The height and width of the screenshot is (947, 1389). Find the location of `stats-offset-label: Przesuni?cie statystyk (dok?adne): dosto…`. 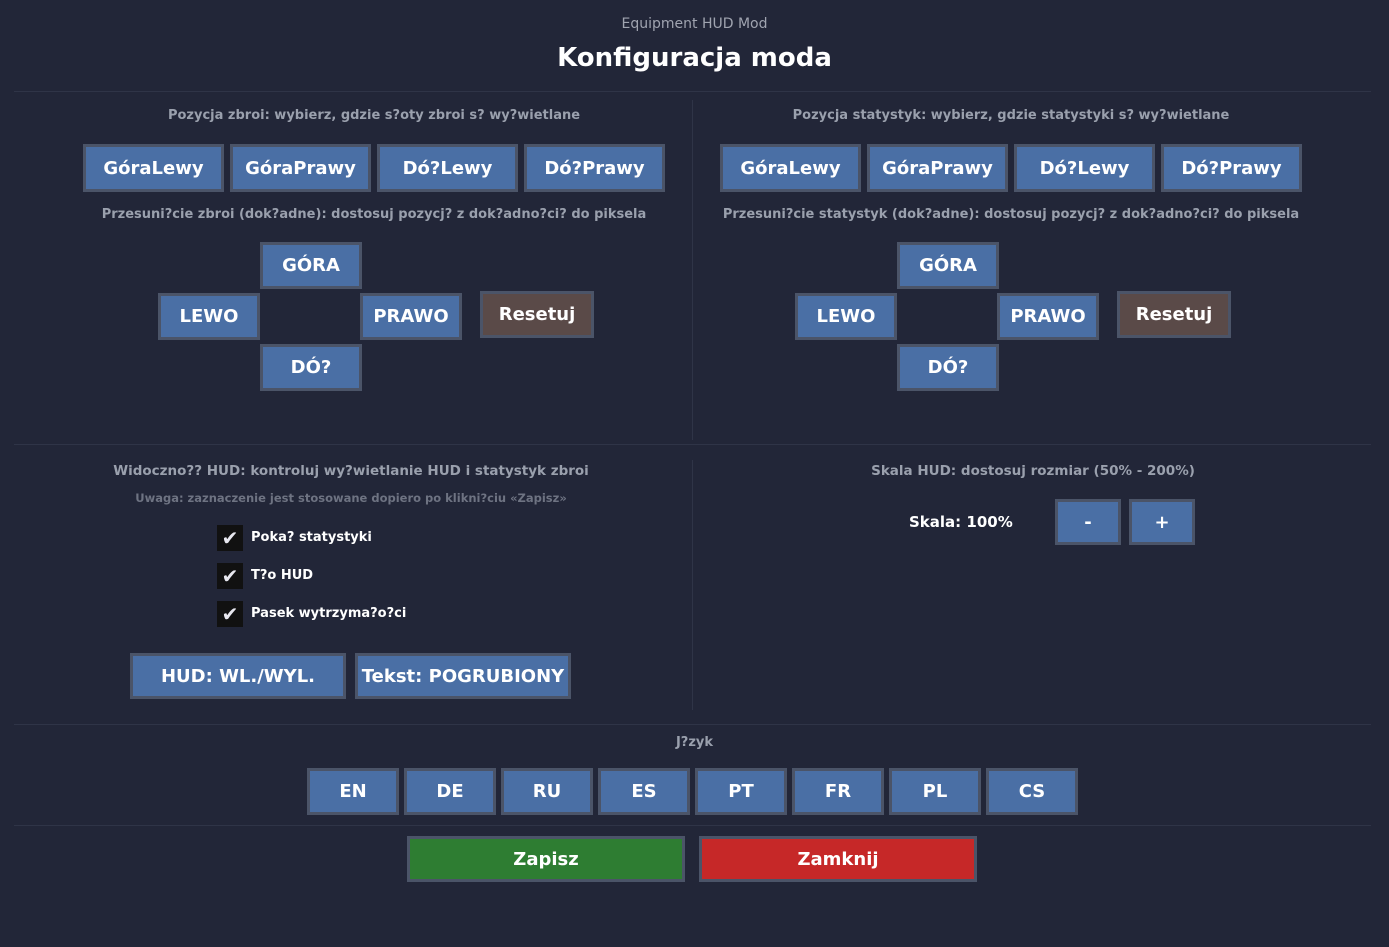

stats-offset-label: Przesuni?cie statystyk (dok?adne): dosto… is located at coordinates (1011, 214).